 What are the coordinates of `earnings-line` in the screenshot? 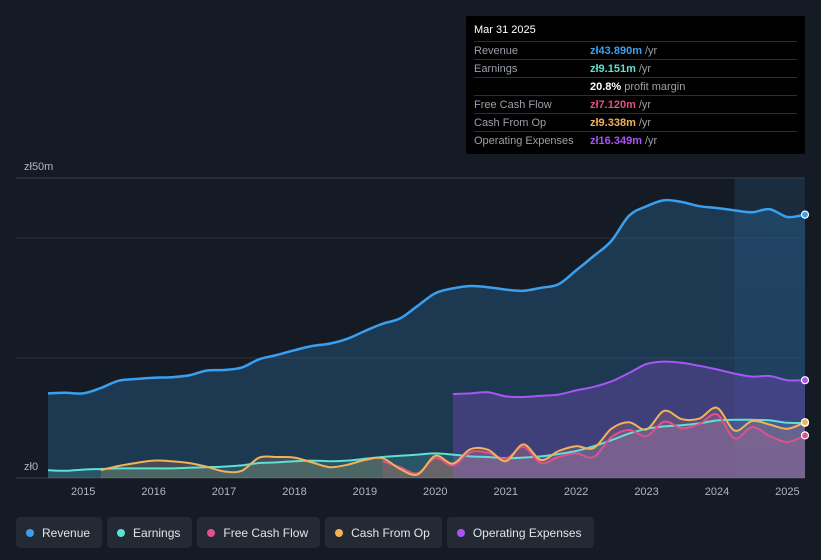 It's located at (426, 445).